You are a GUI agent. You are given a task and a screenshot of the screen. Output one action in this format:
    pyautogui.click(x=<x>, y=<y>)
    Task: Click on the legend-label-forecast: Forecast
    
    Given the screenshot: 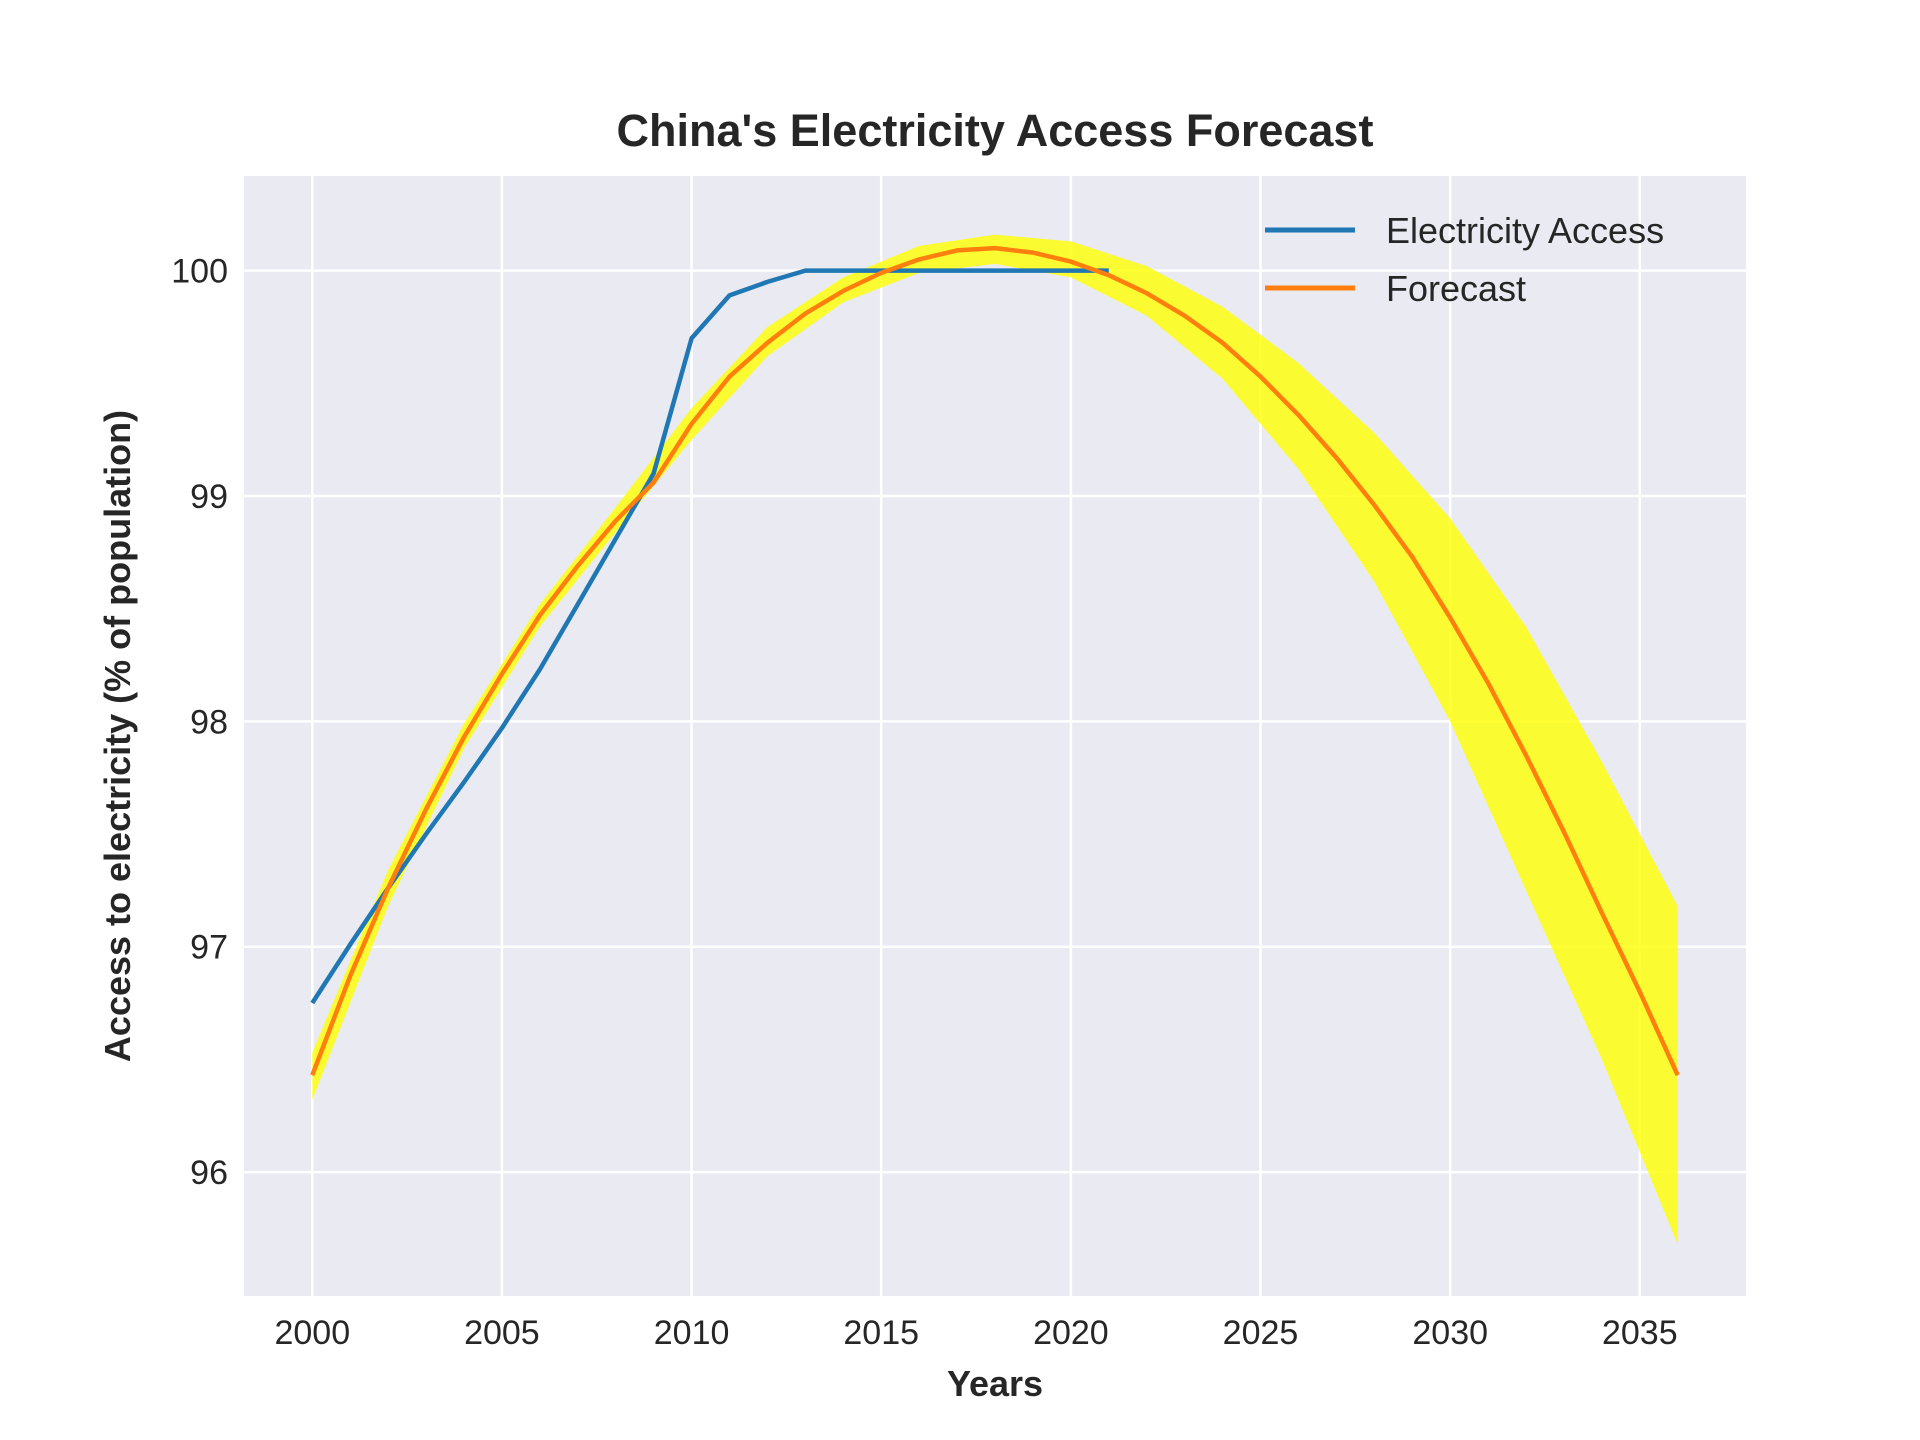 What is the action you would take?
    pyautogui.click(x=1456, y=288)
    